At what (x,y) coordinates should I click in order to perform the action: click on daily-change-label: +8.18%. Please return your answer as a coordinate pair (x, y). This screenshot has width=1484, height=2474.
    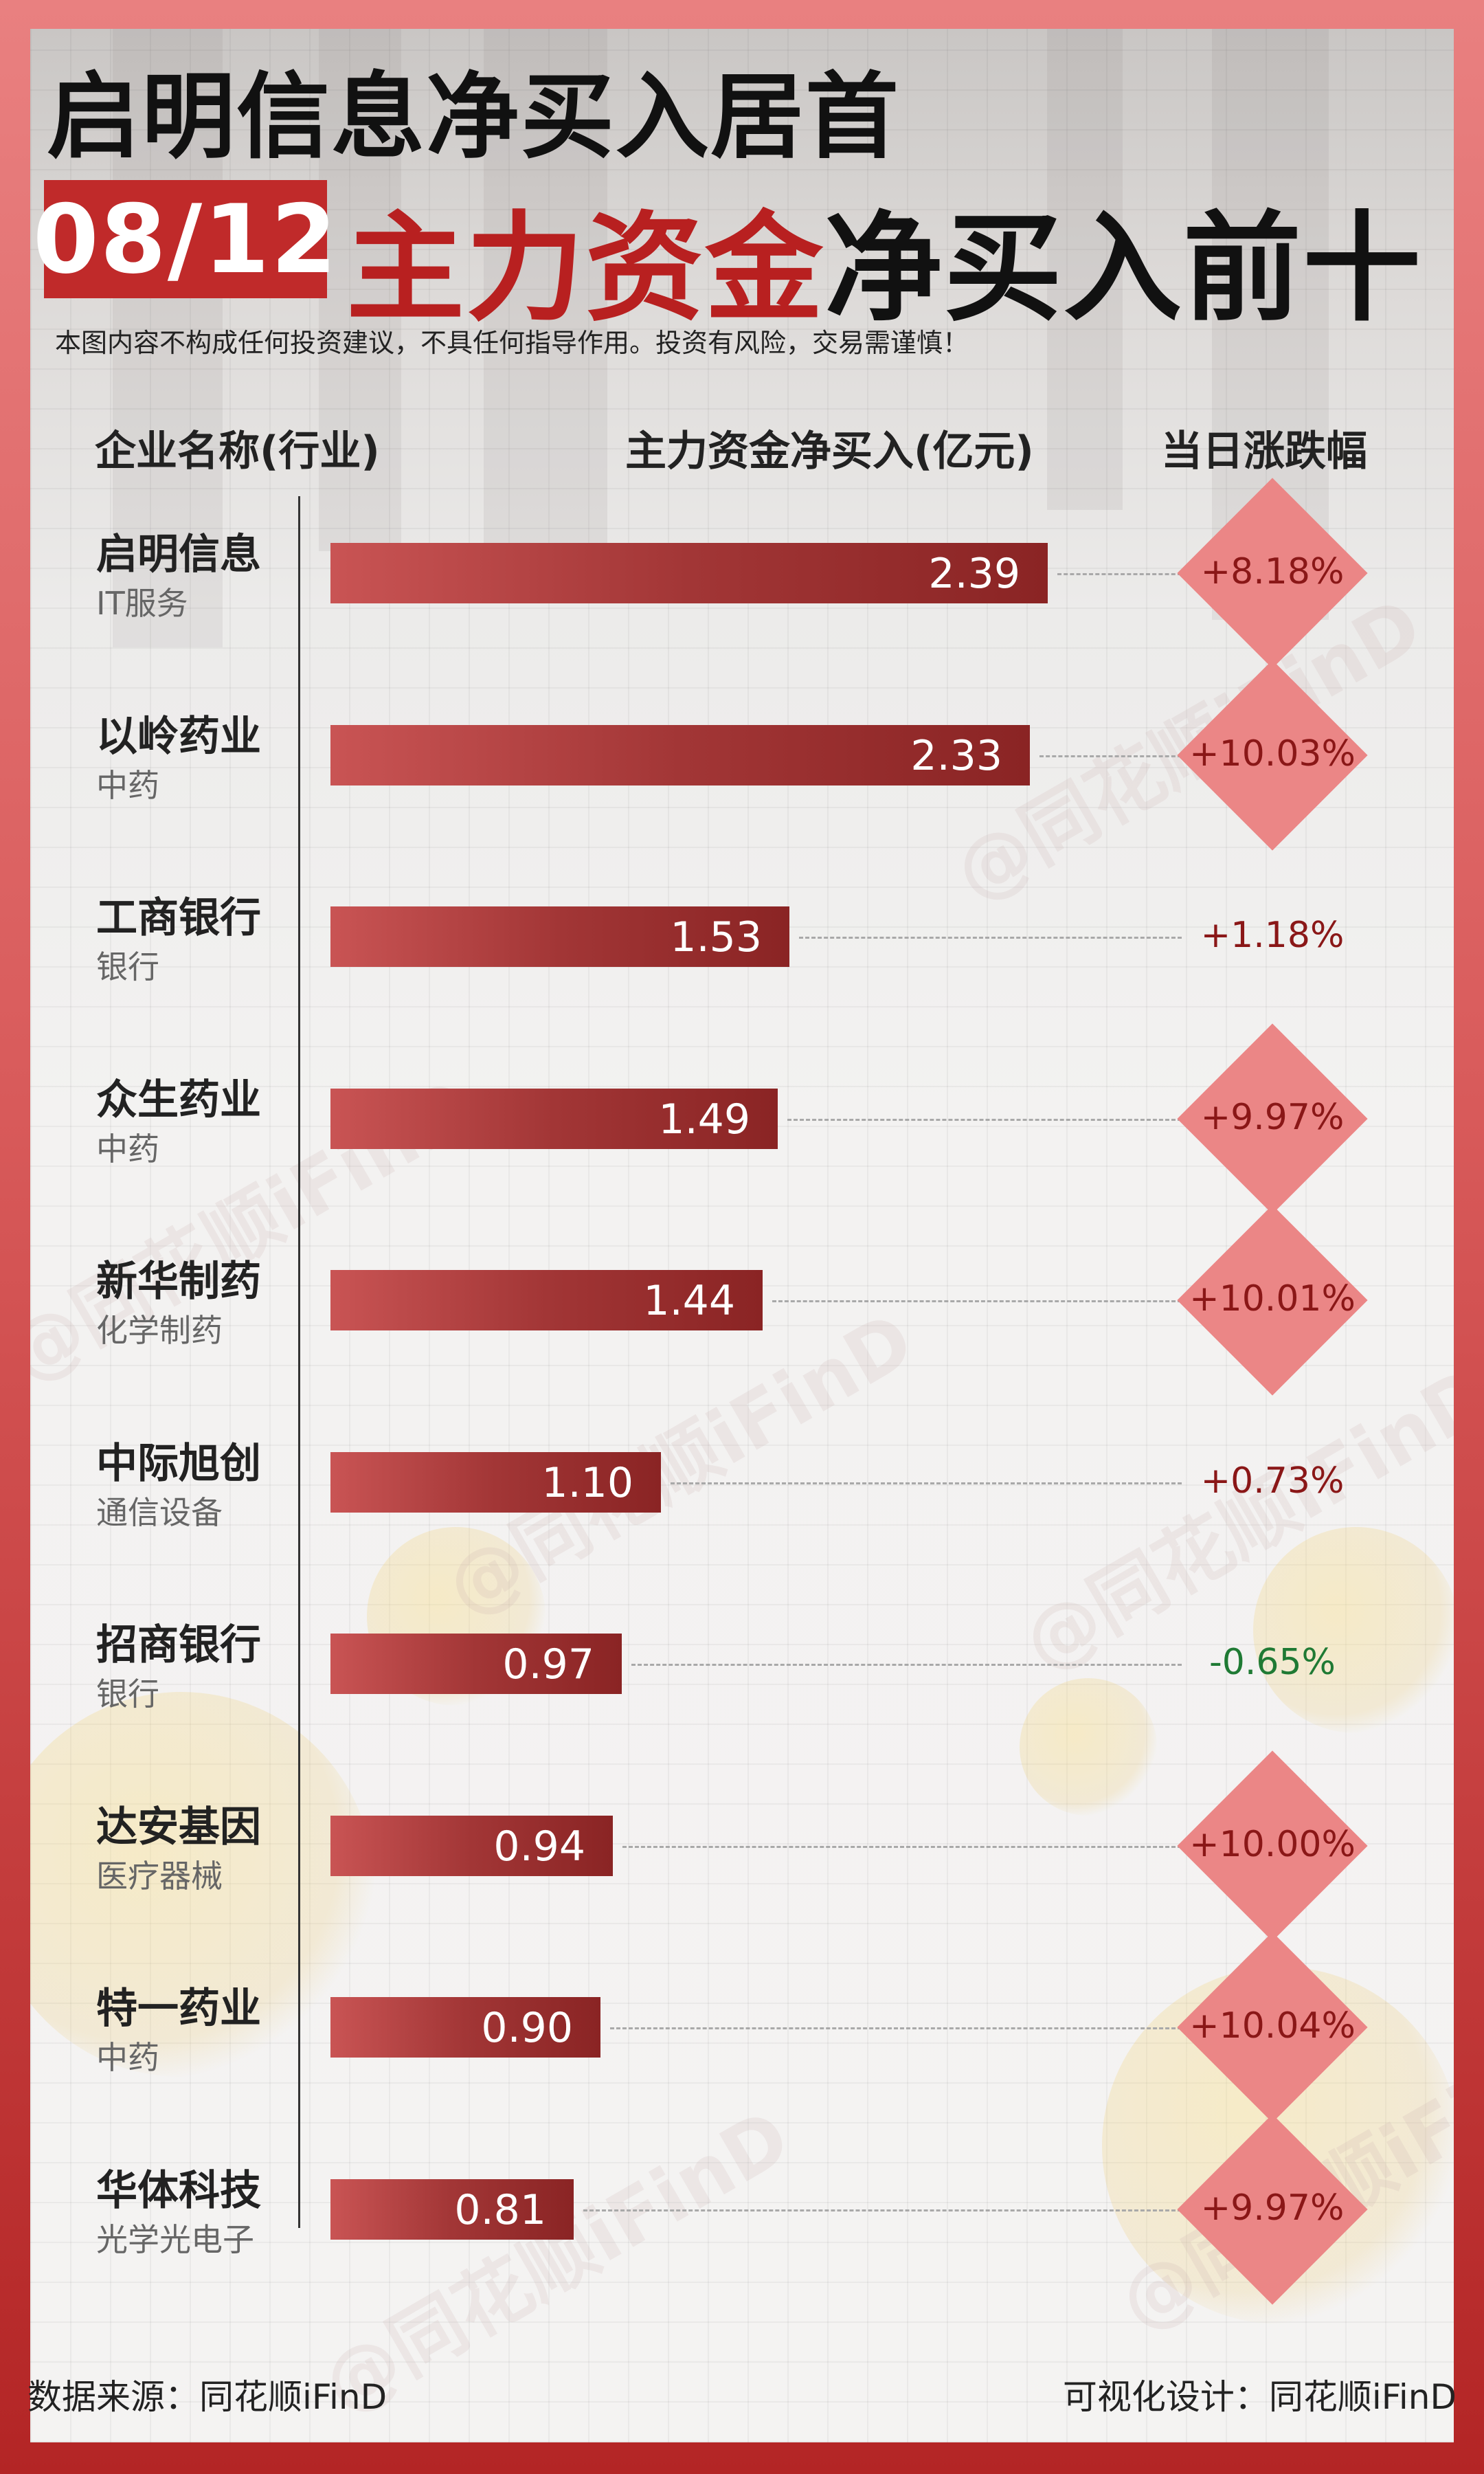
    Looking at the image, I should click on (1272, 571).